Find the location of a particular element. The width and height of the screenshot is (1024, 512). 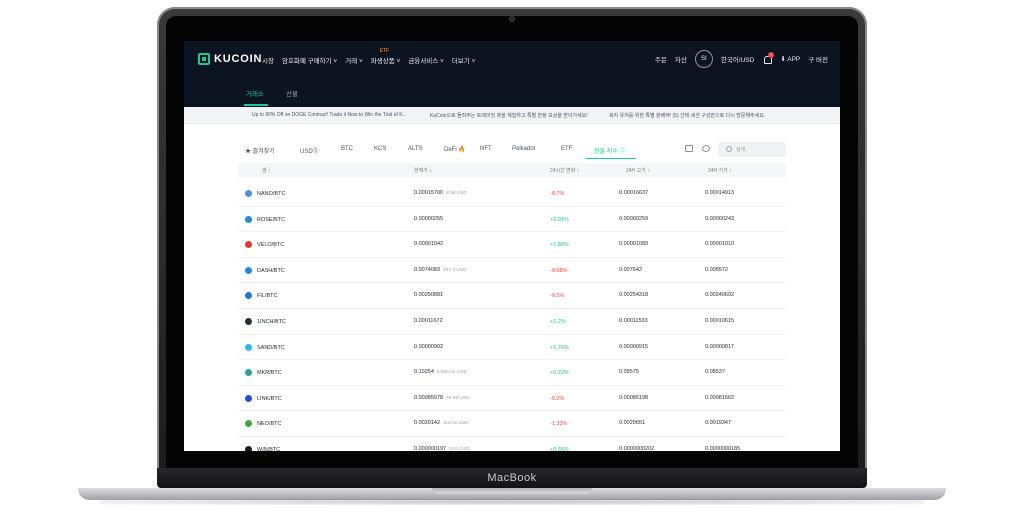

high-24h: 0.00254318 is located at coordinates (634, 295).